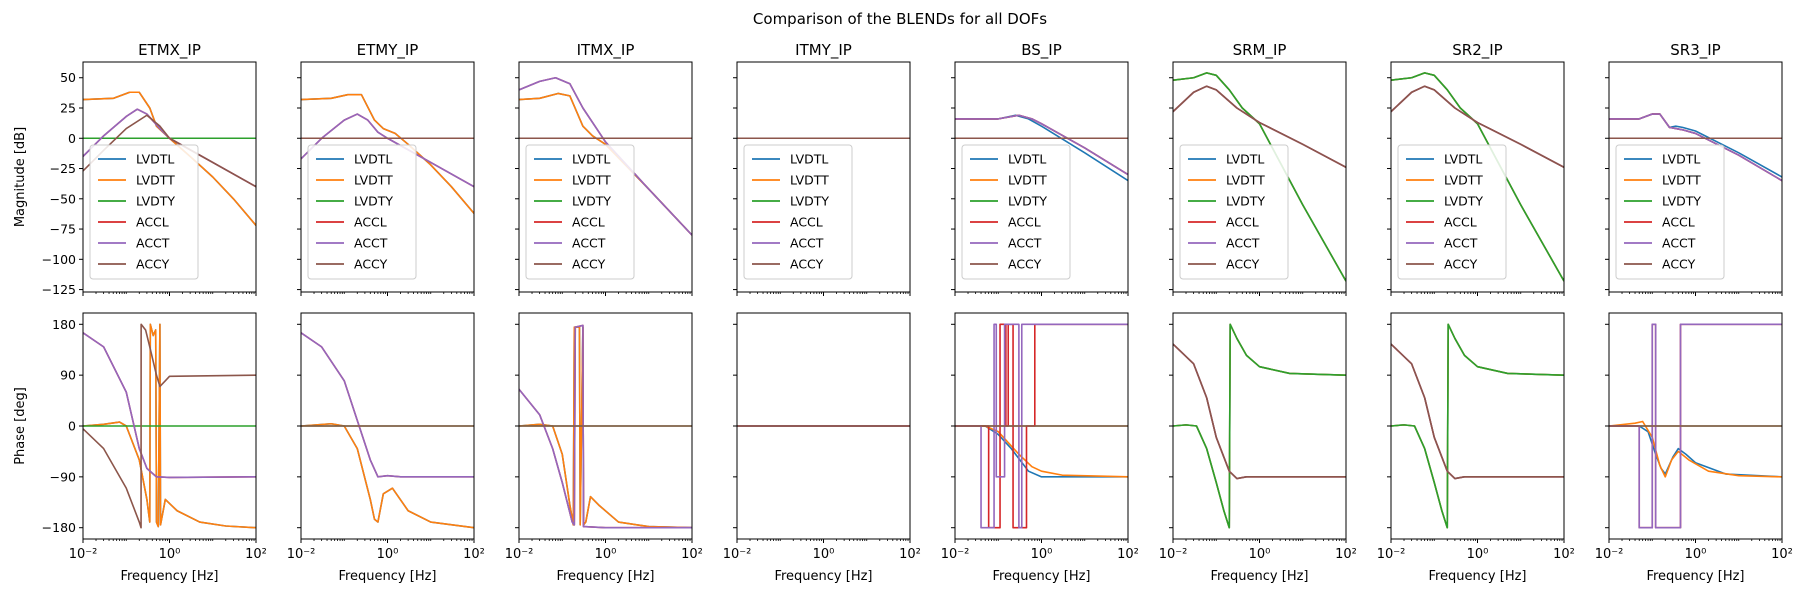  What do you see at coordinates (1041, 50) in the screenshot?
I see `panel-title: BS_IP` at bounding box center [1041, 50].